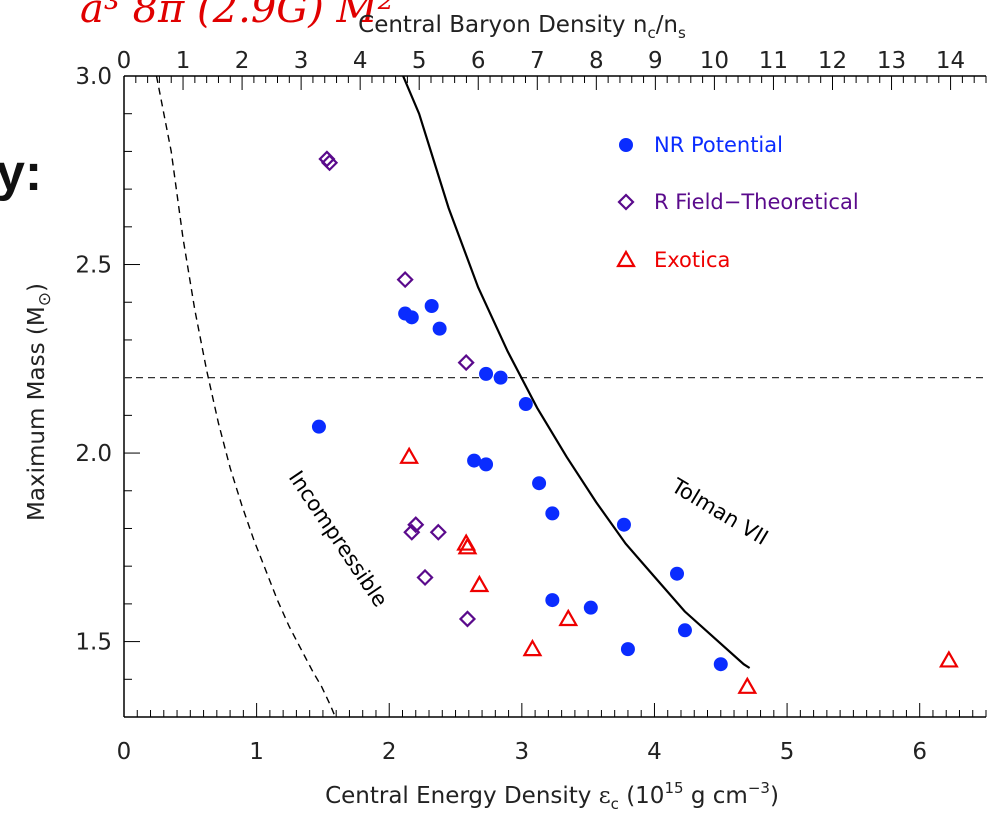 The height and width of the screenshot is (813, 990). Describe the element at coordinates (655, 61) in the screenshot. I see `x2-tick-label: 9` at that location.